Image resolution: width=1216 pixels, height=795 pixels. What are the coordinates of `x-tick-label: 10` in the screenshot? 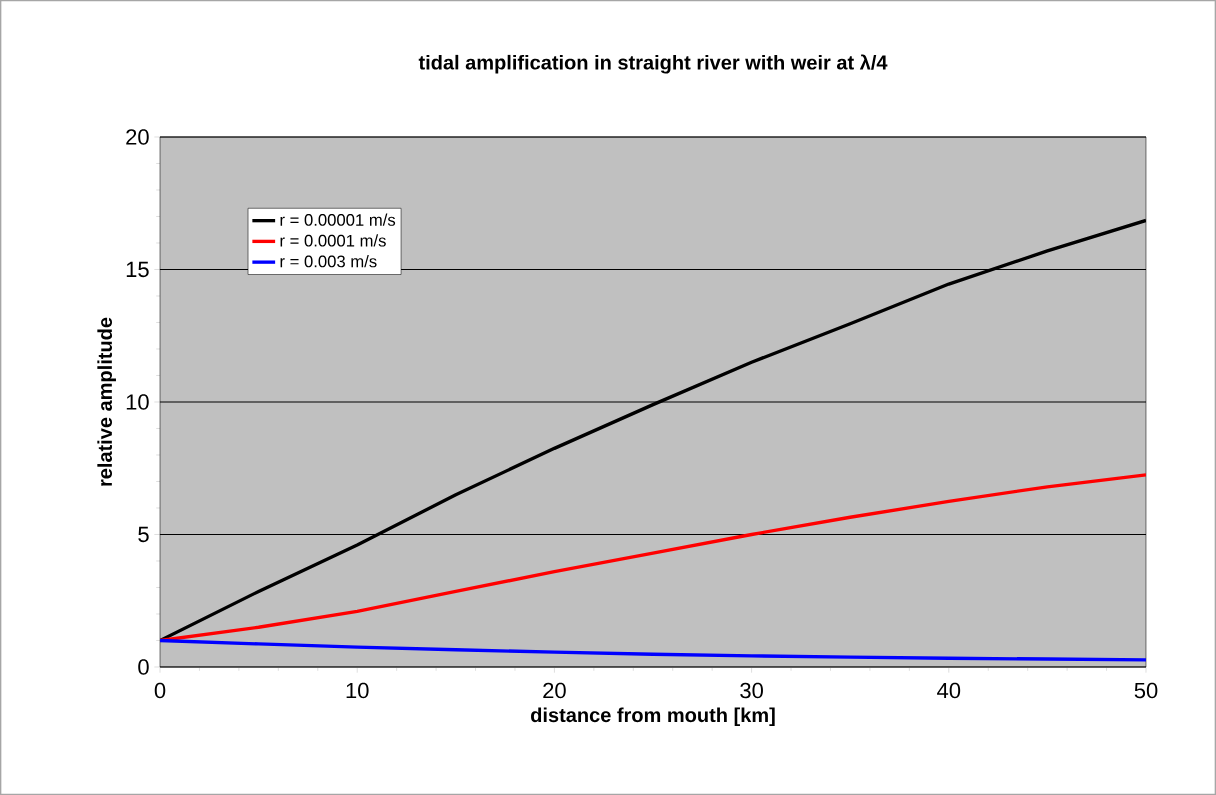 It's located at (357, 690).